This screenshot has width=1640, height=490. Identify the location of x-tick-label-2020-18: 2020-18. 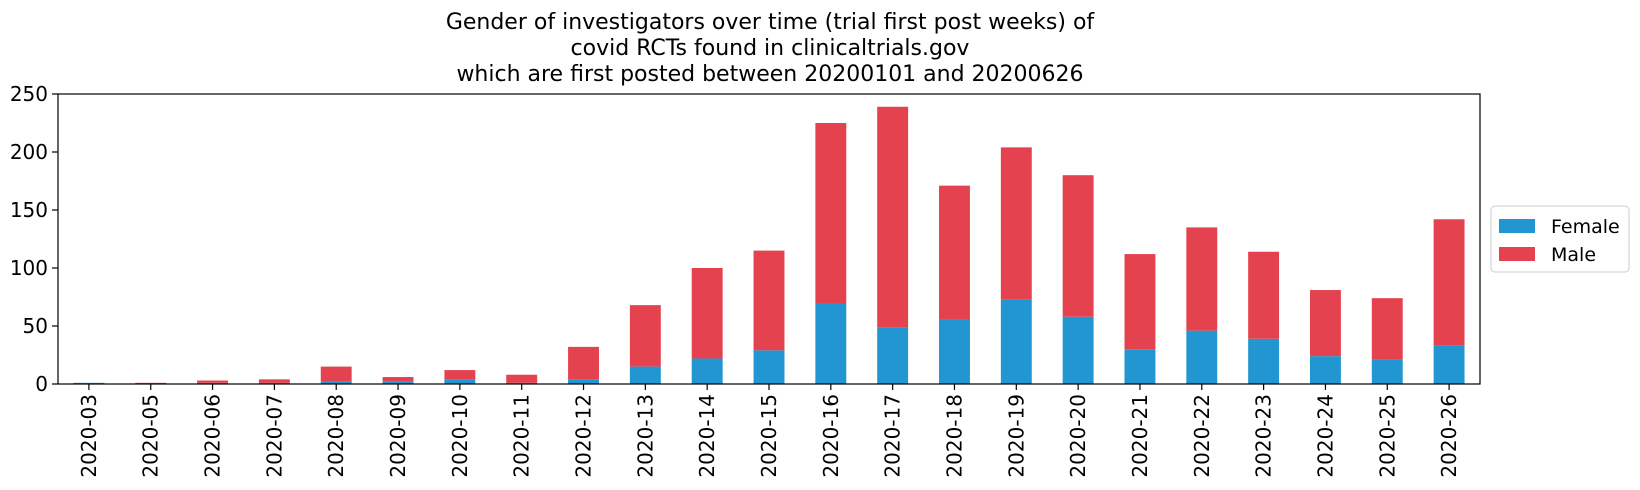
(954, 436).